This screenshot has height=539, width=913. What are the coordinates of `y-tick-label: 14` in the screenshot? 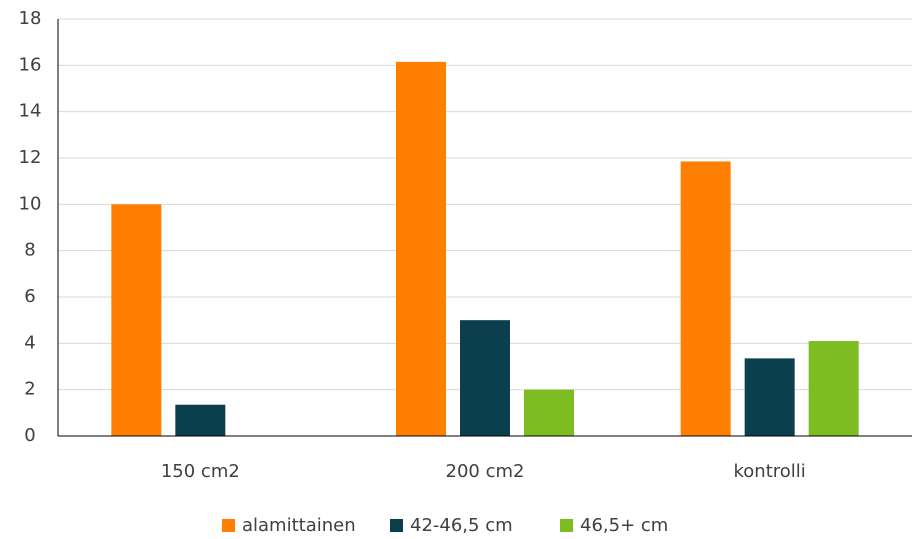 It's located at (30, 111).